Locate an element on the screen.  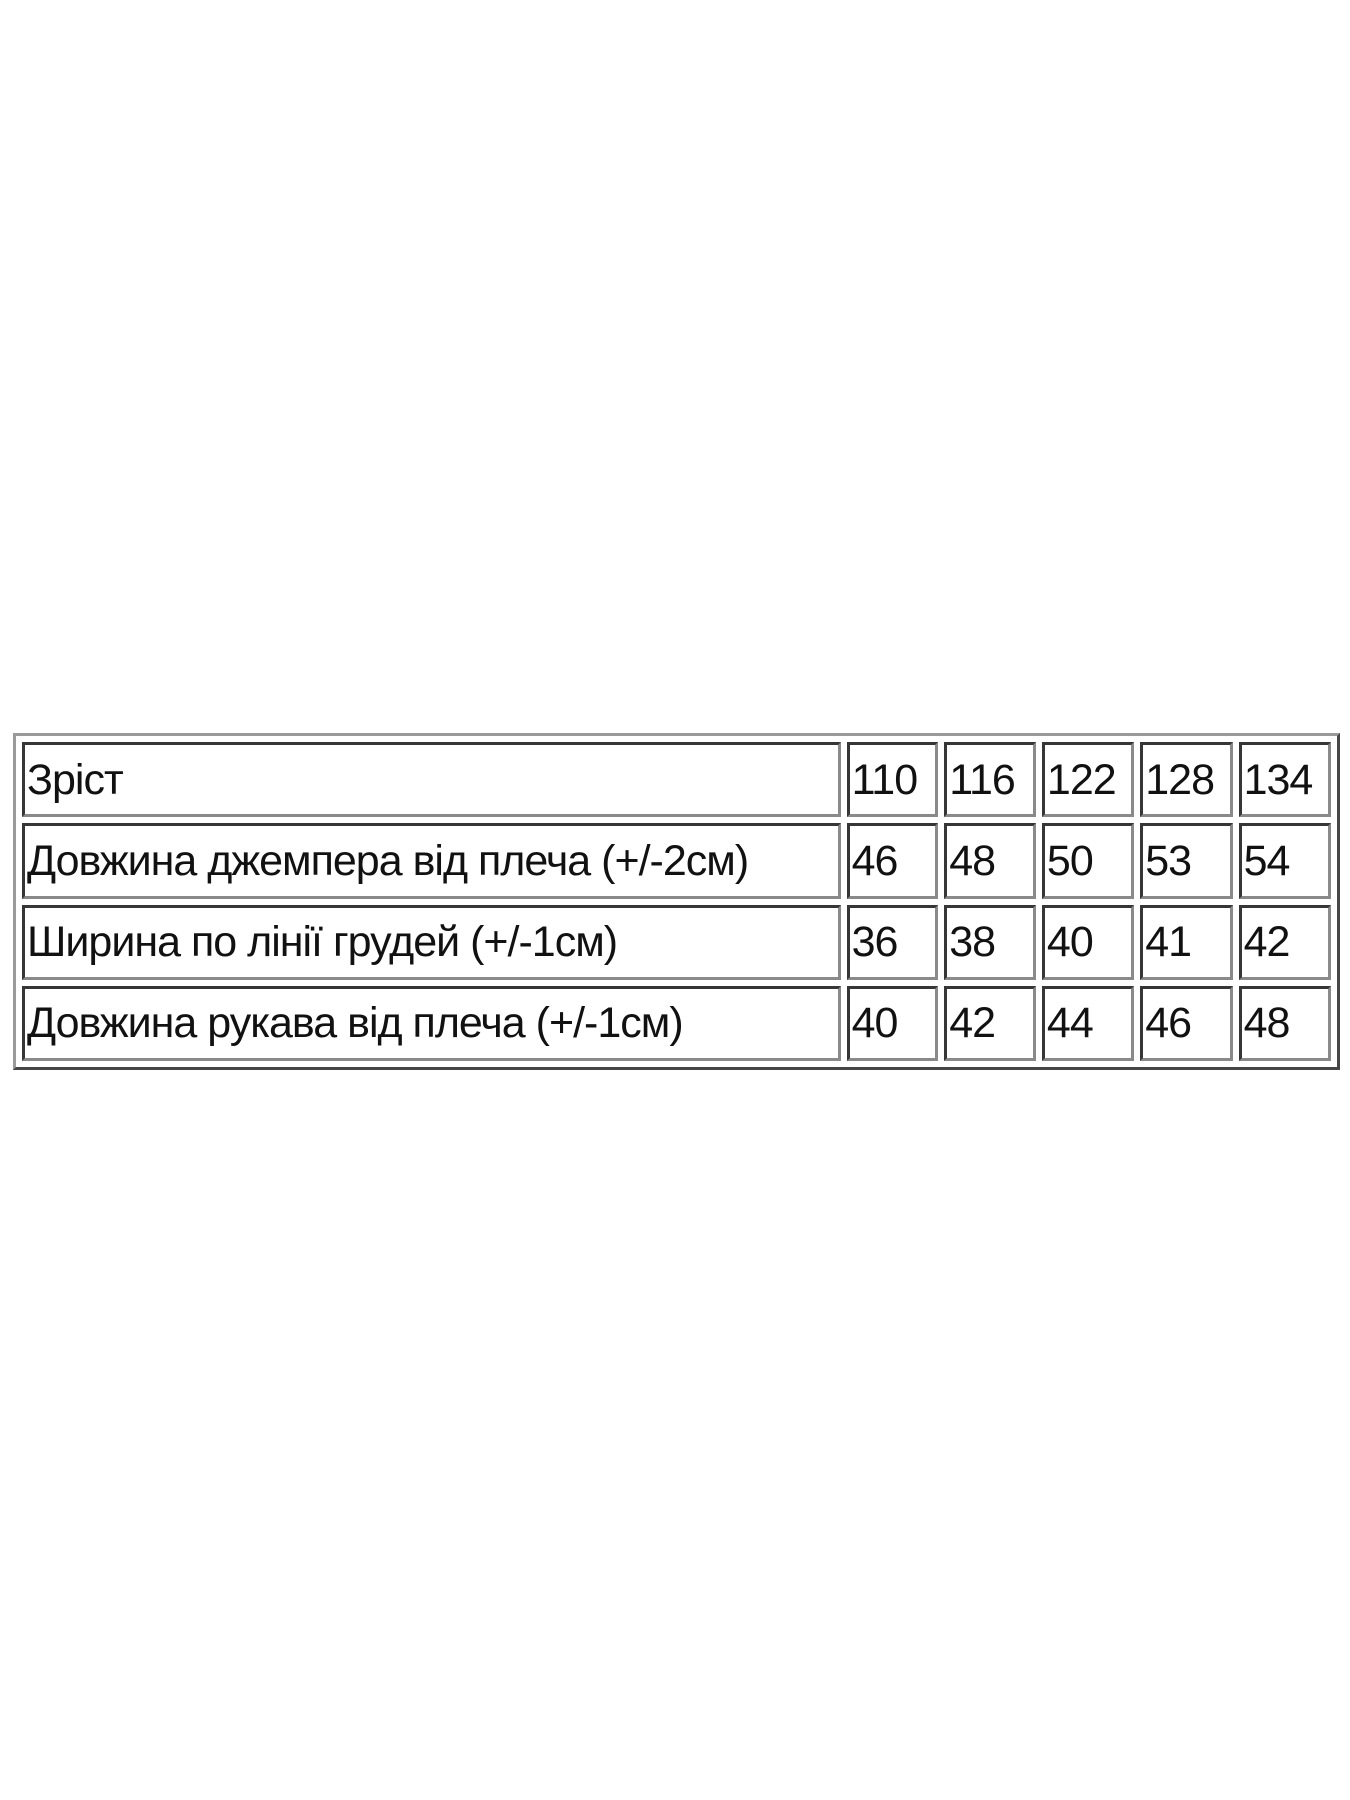
header-size: 134 is located at coordinates (1284, 780).